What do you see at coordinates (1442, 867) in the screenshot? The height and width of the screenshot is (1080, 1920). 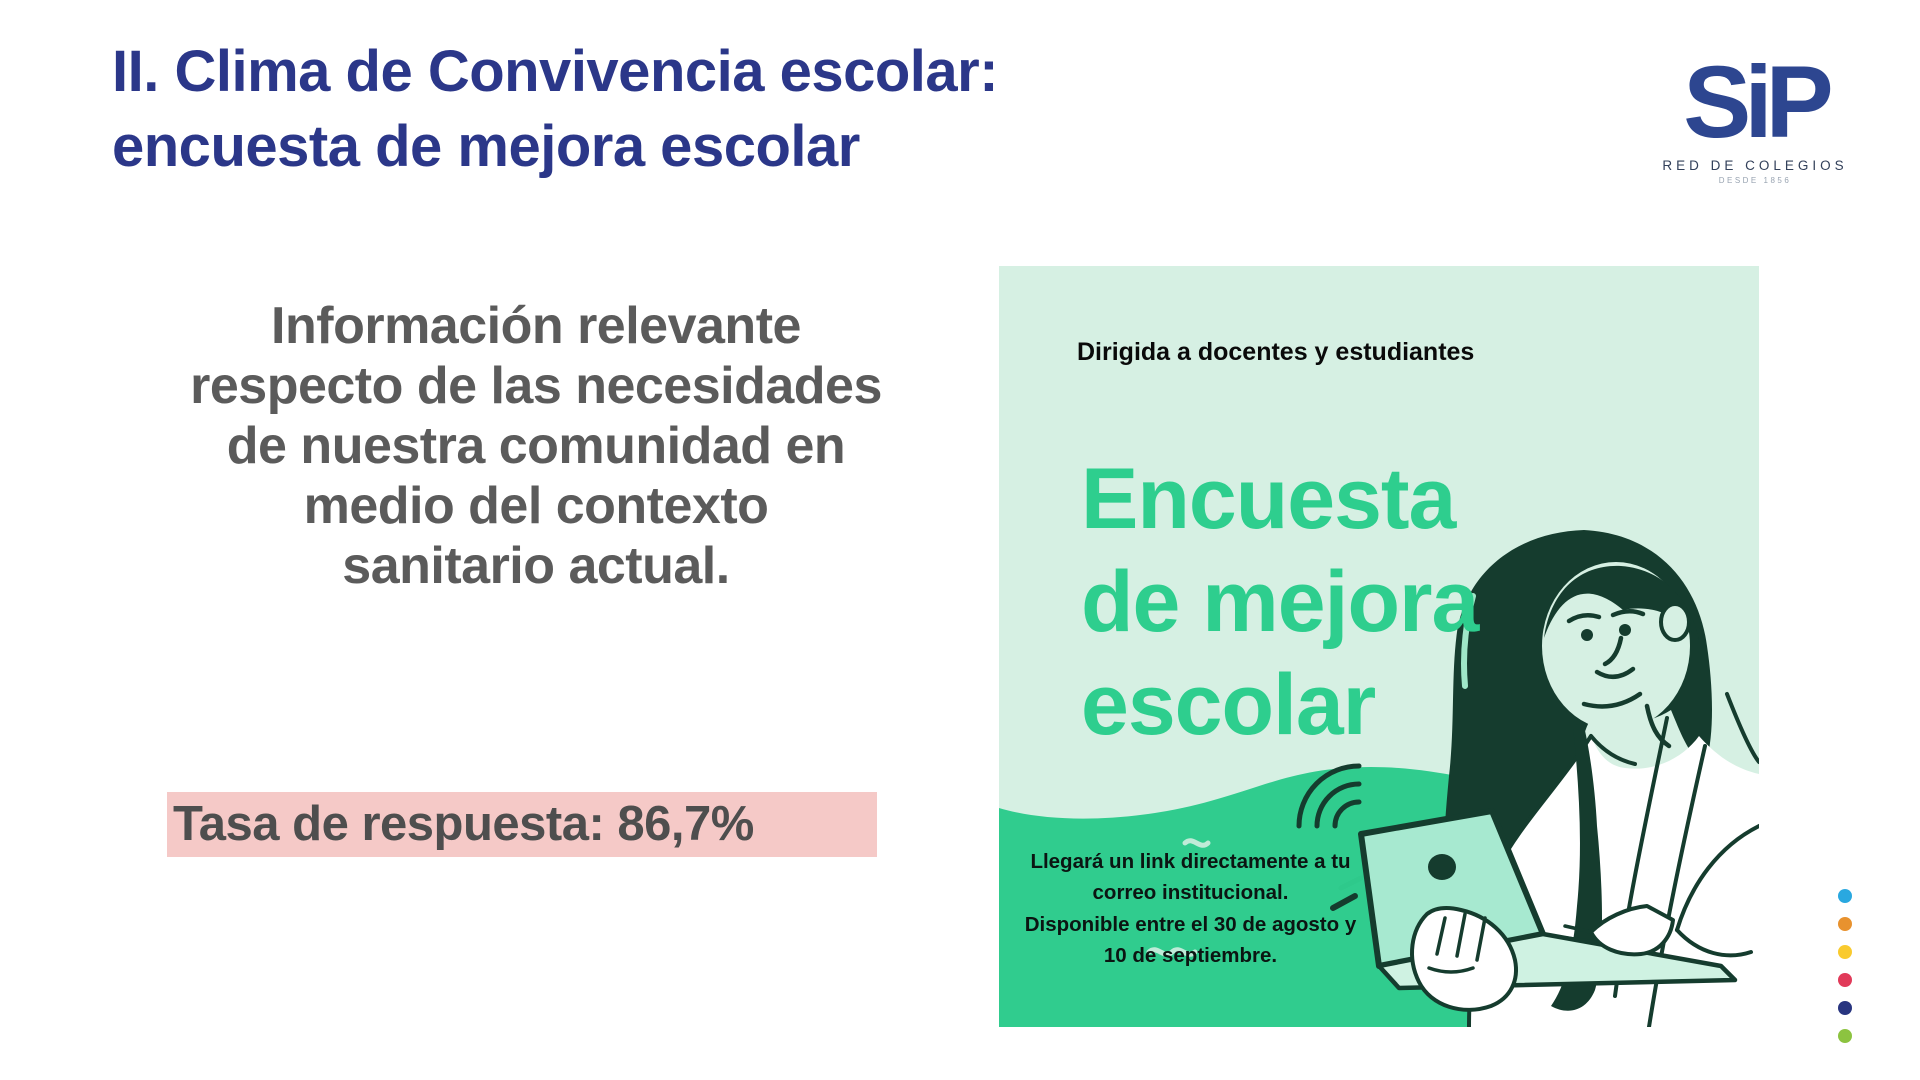 I see `laptop-camera-dot` at bounding box center [1442, 867].